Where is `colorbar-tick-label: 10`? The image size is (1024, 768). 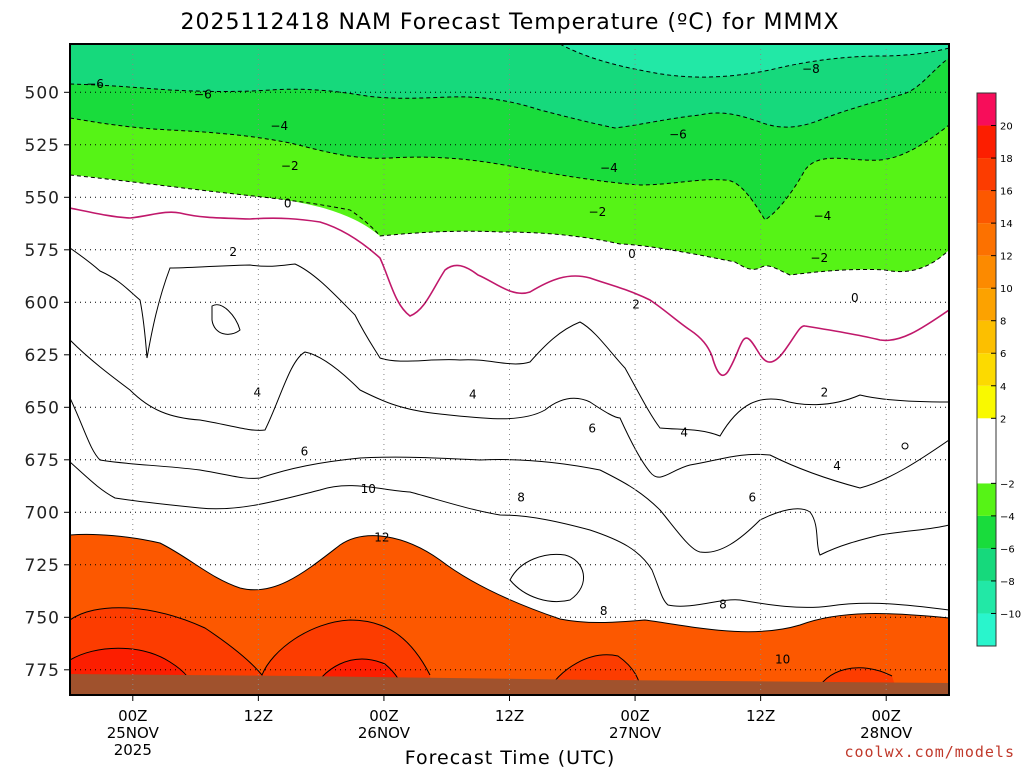 colorbar-tick-label: 10 is located at coordinates (1006, 289).